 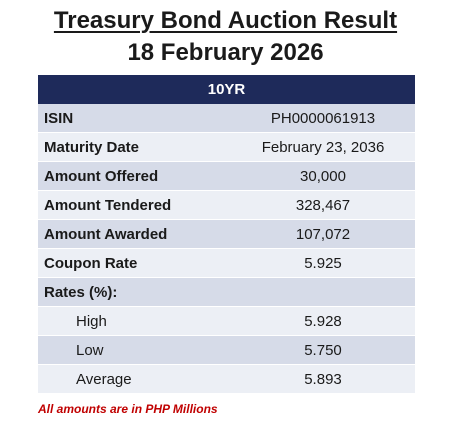 What do you see at coordinates (323, 234) in the screenshot?
I see `row-value: 107,072` at bounding box center [323, 234].